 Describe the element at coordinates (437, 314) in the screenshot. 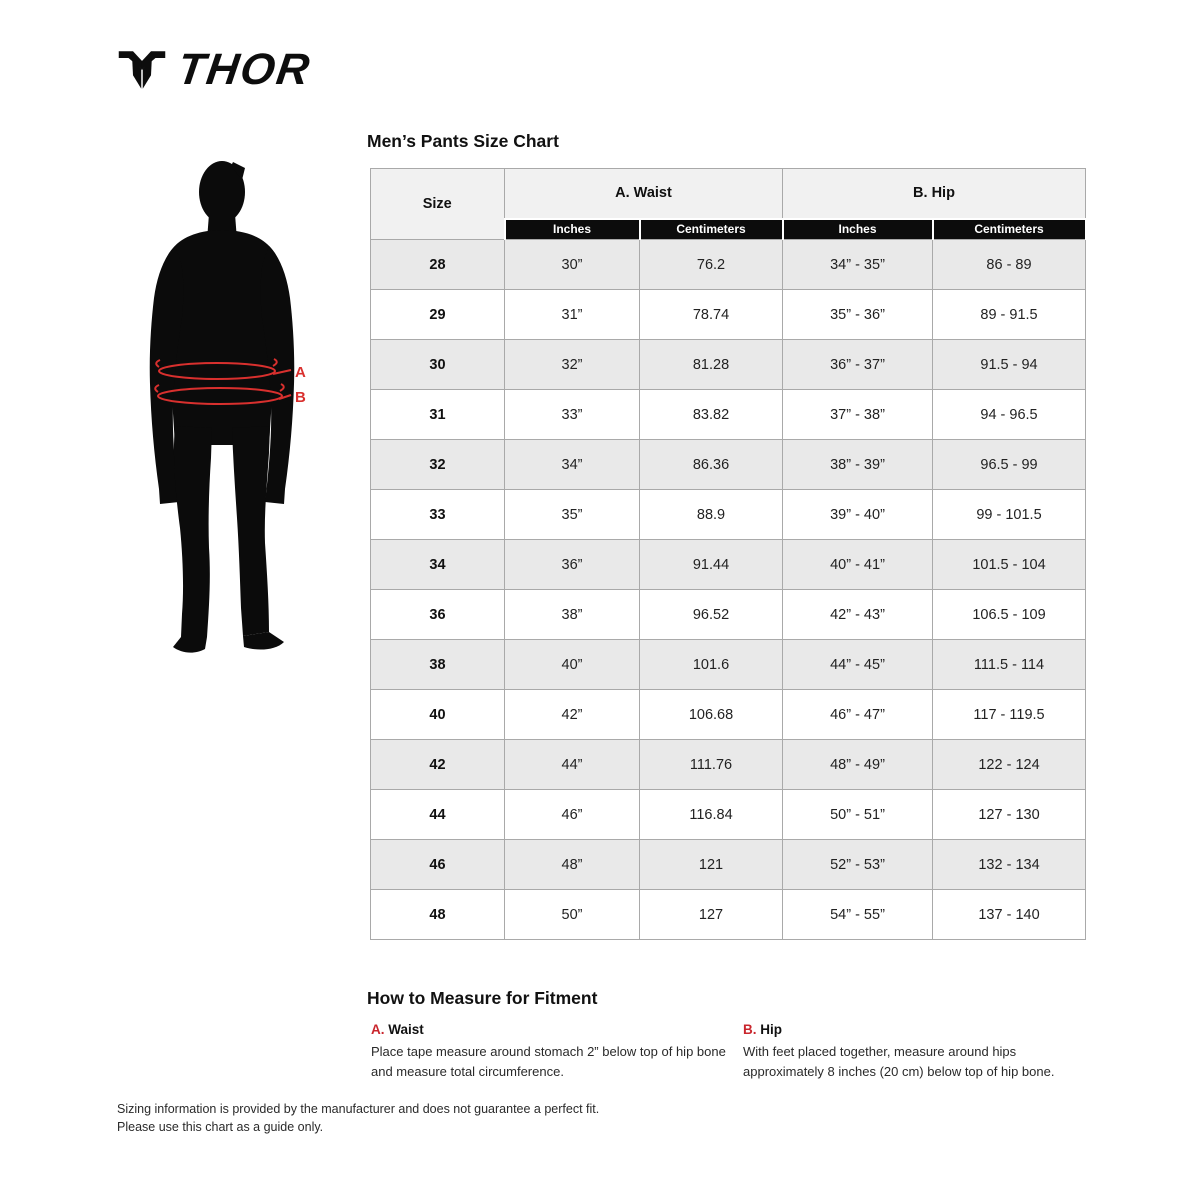

I see `size-cell: 29` at that location.